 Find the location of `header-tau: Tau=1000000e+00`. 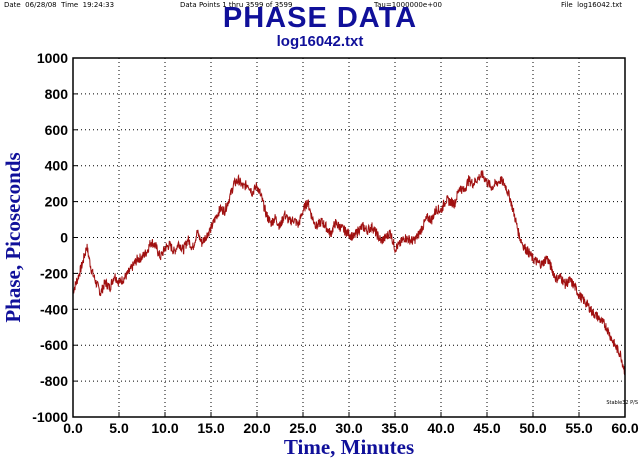

header-tau: Tau=1000000e+00 is located at coordinates (408, 5).